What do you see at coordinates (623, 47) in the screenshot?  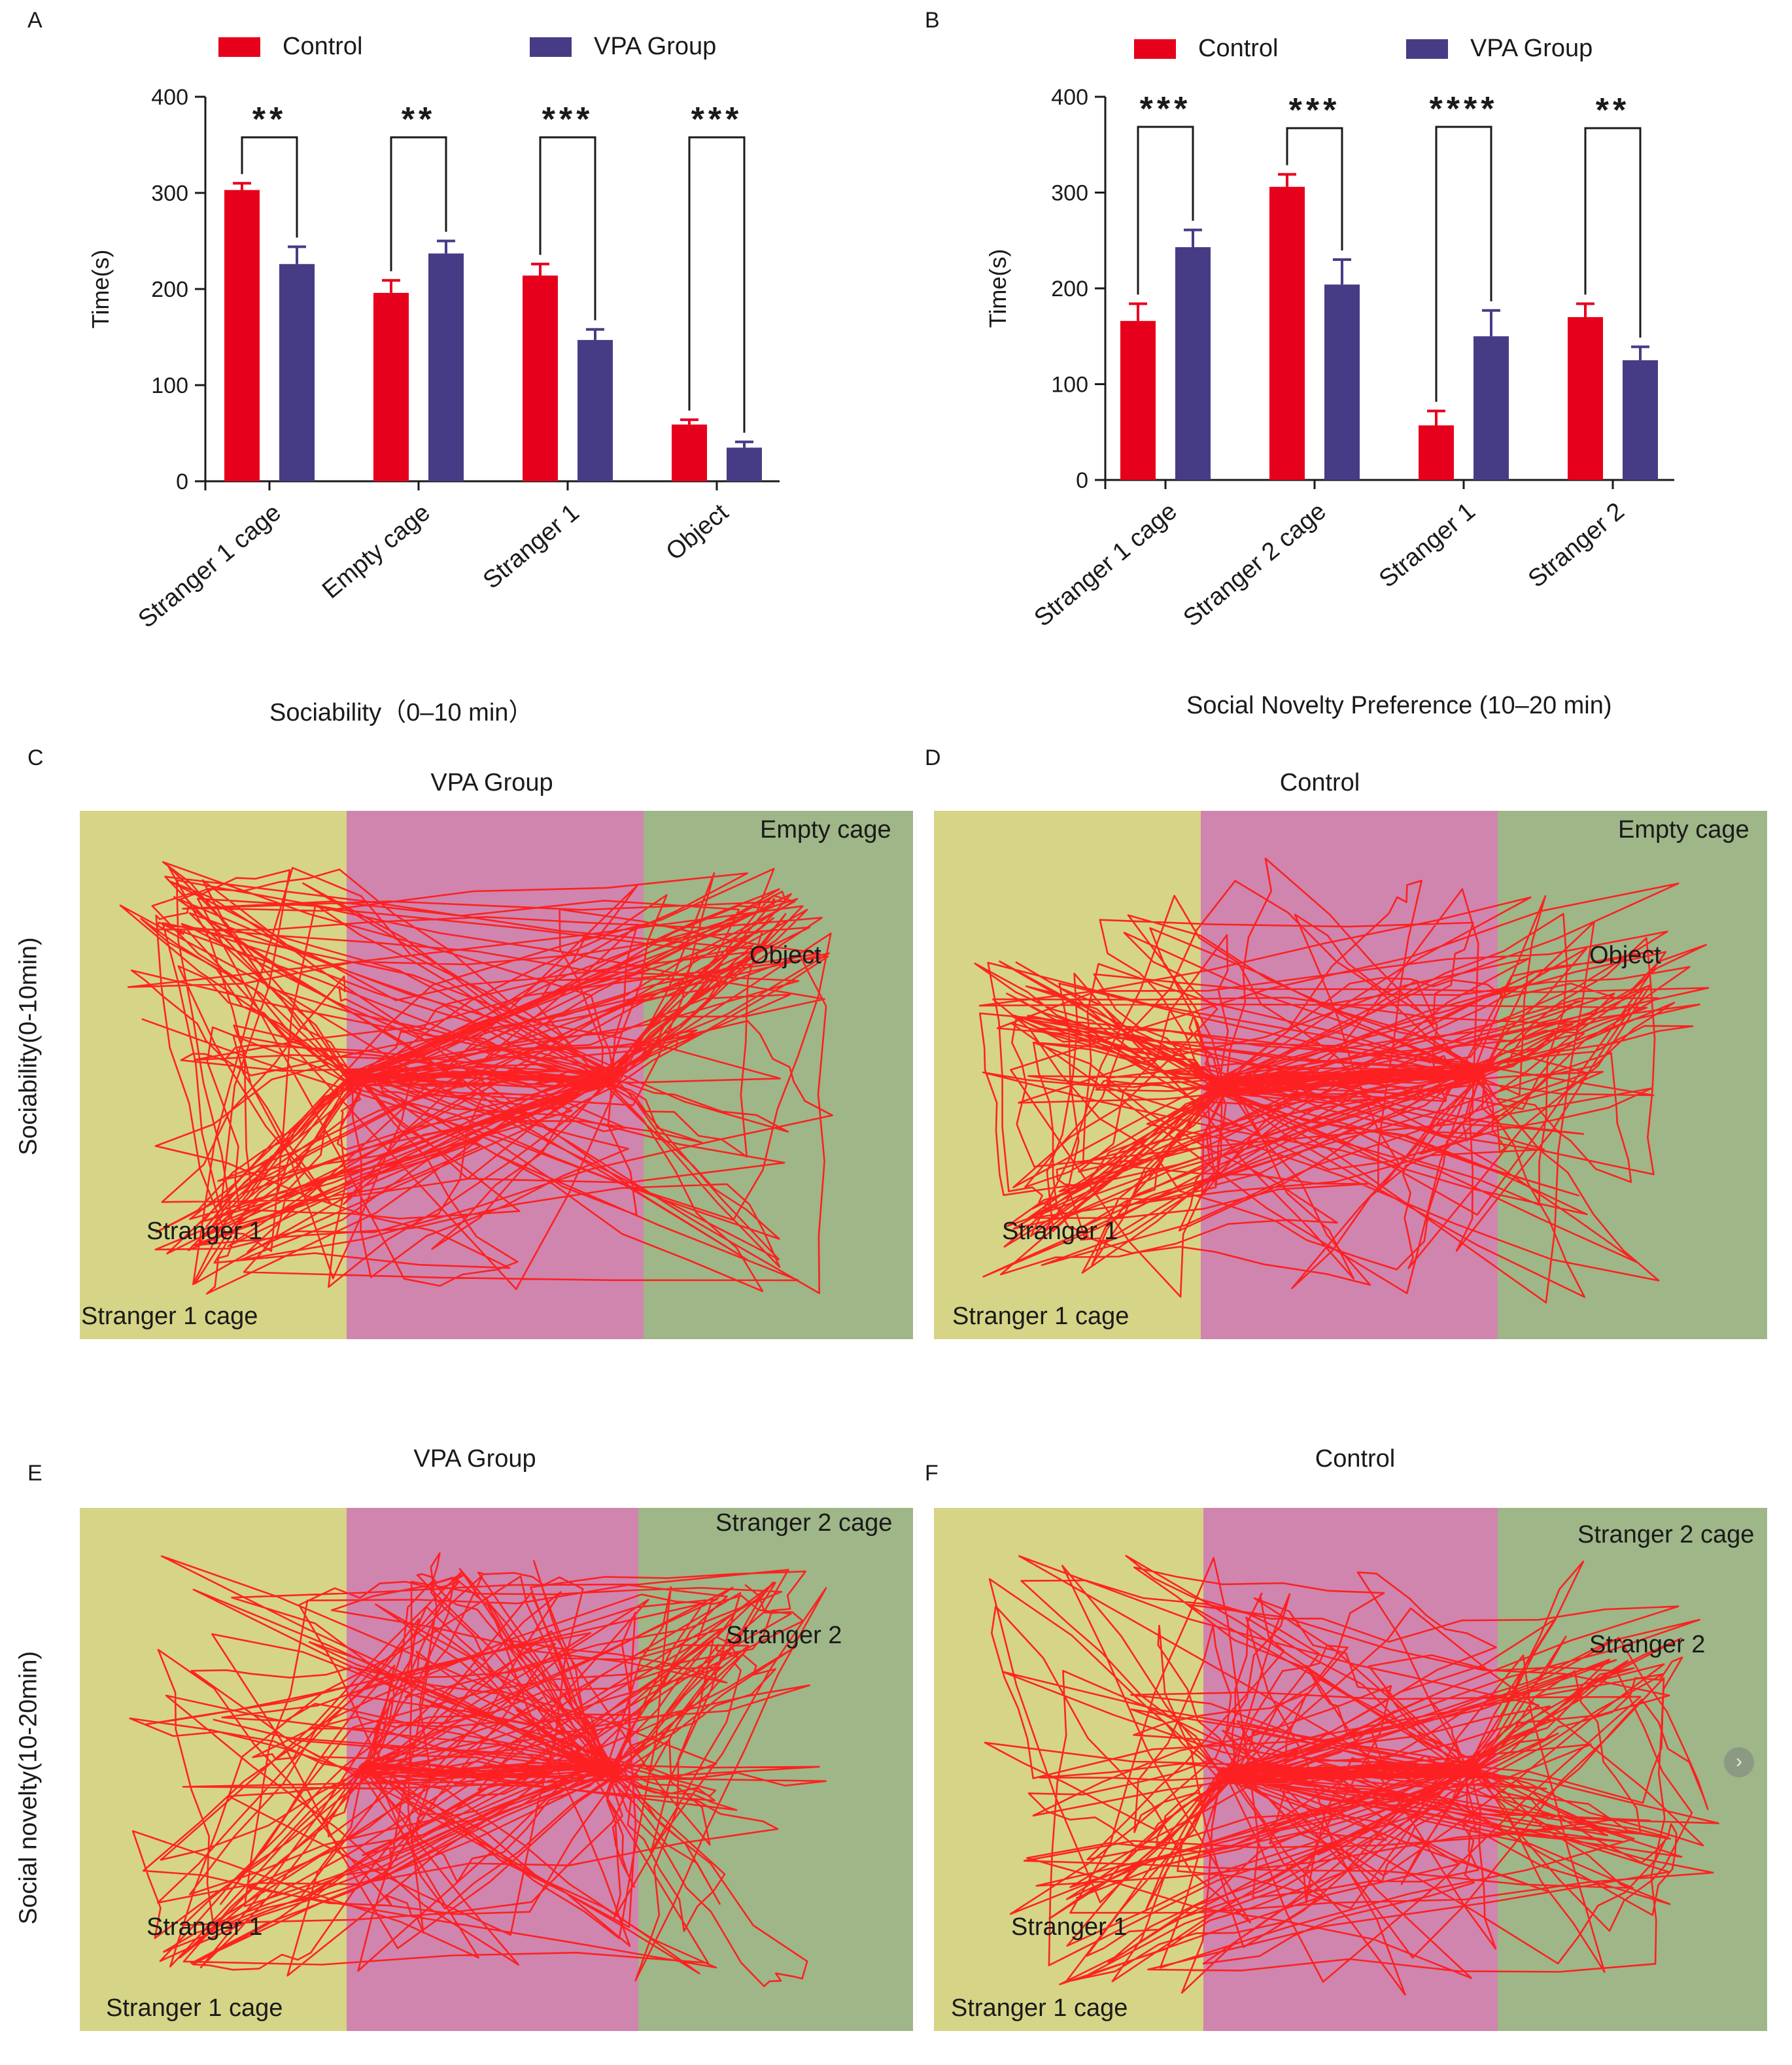 I see `legend-a-vpa: VPA Group` at bounding box center [623, 47].